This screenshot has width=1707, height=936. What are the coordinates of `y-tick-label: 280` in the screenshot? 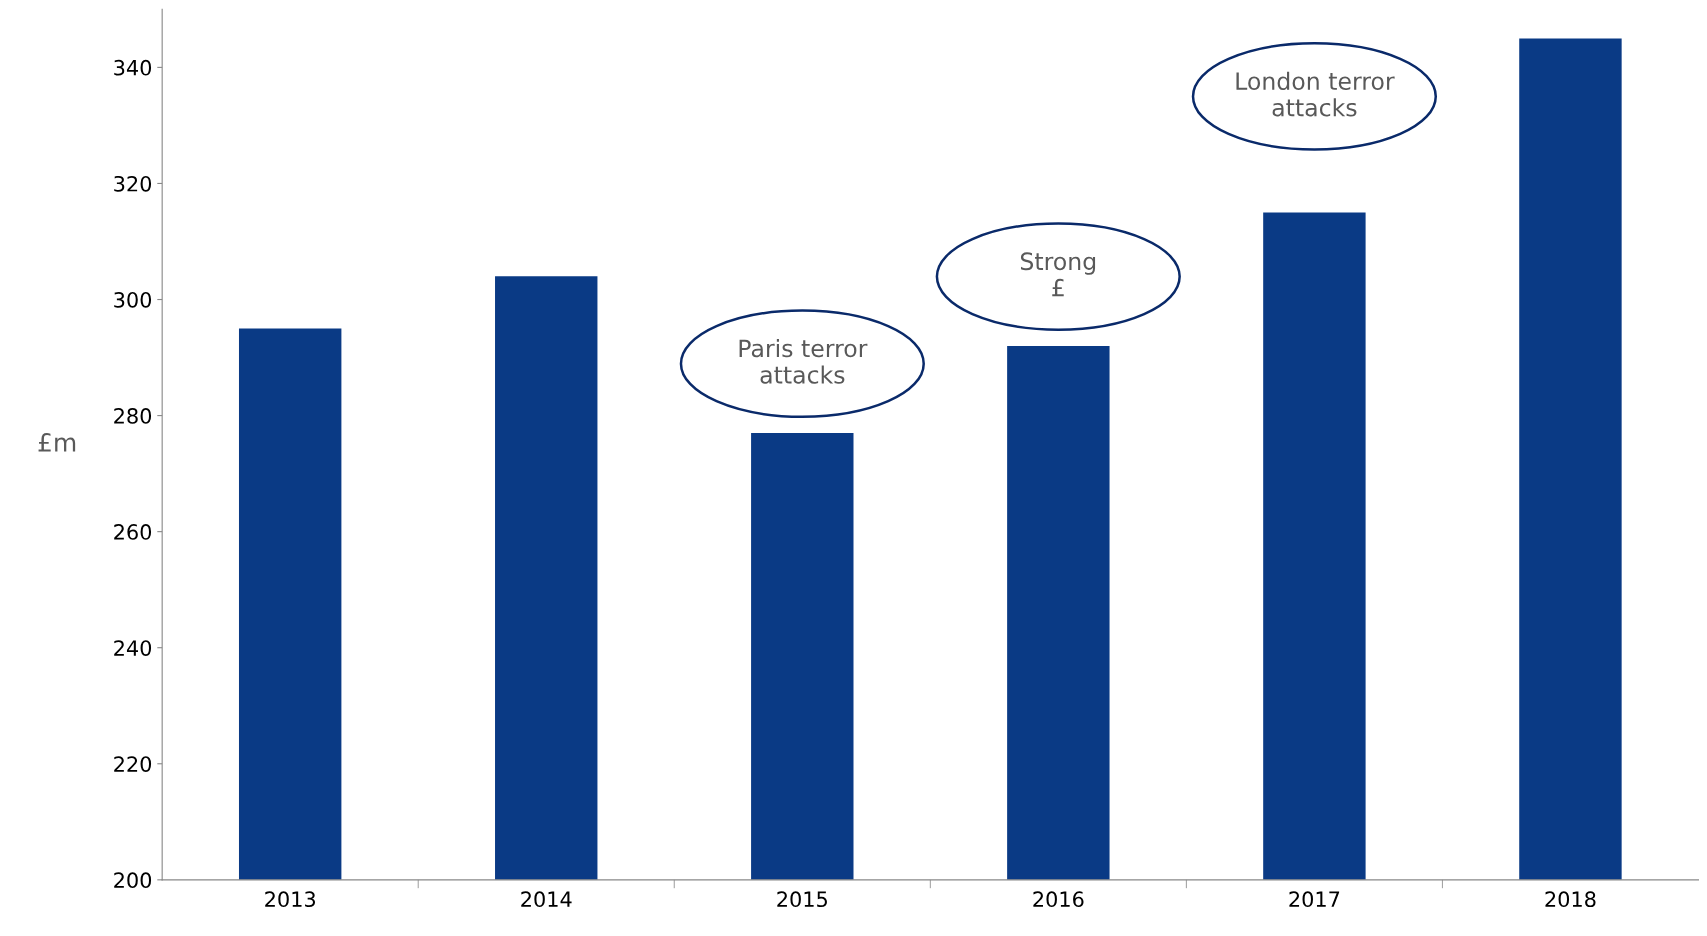 It's located at (133, 416).